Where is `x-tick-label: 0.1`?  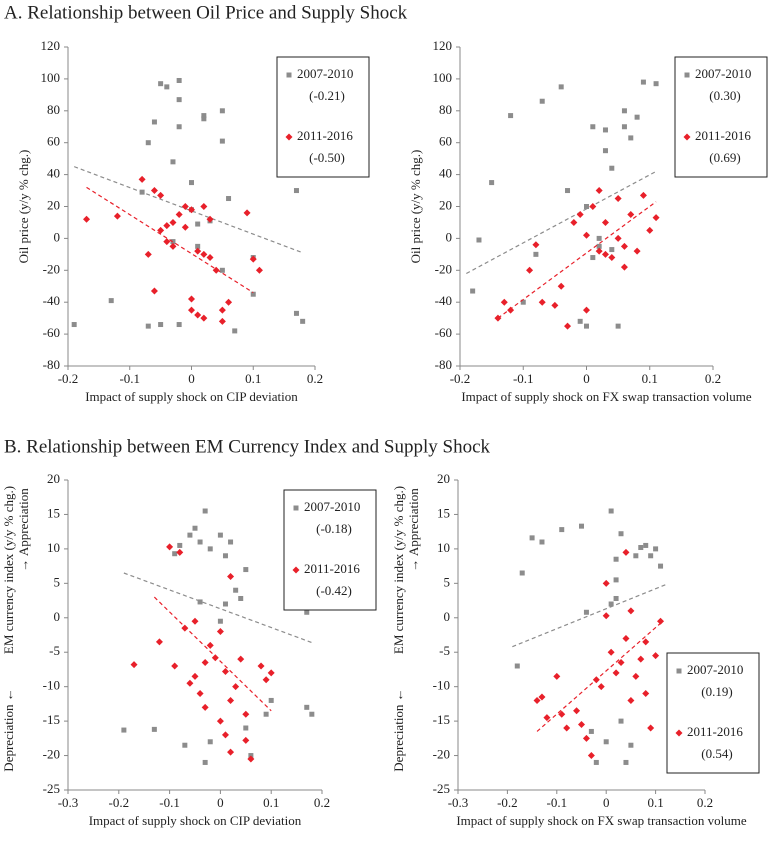
x-tick-label: 0.1 is located at coordinates (650, 378).